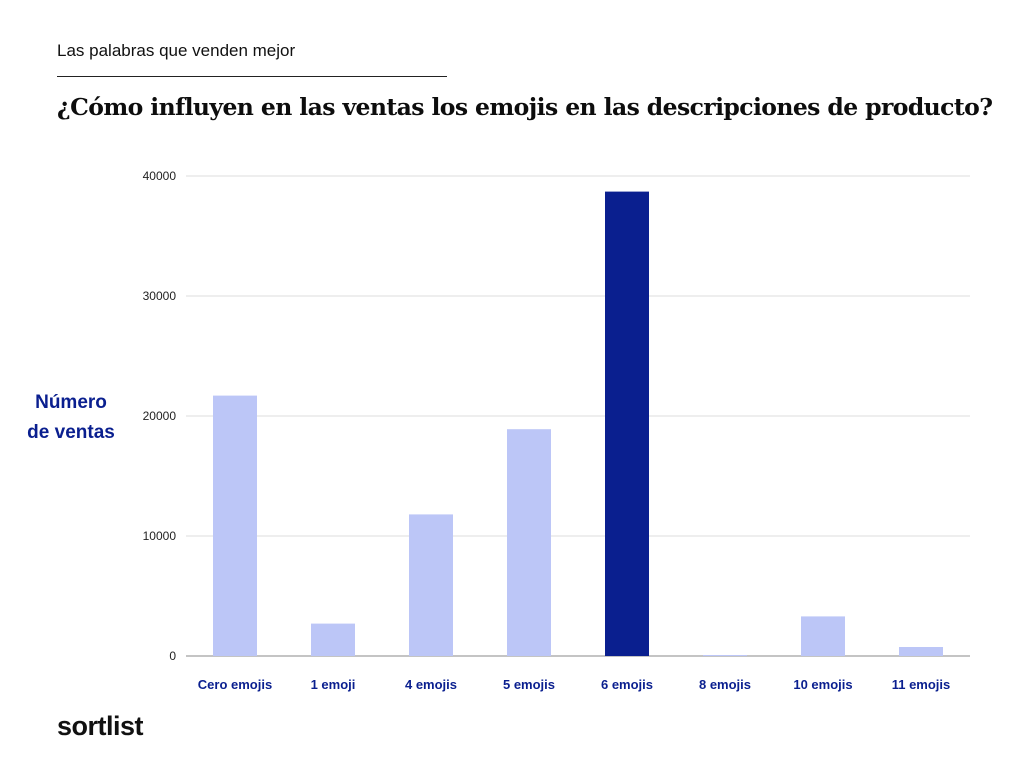 The height and width of the screenshot is (768, 1024). Describe the element at coordinates (172, 656) in the screenshot. I see `y-tick-label: 0` at that location.